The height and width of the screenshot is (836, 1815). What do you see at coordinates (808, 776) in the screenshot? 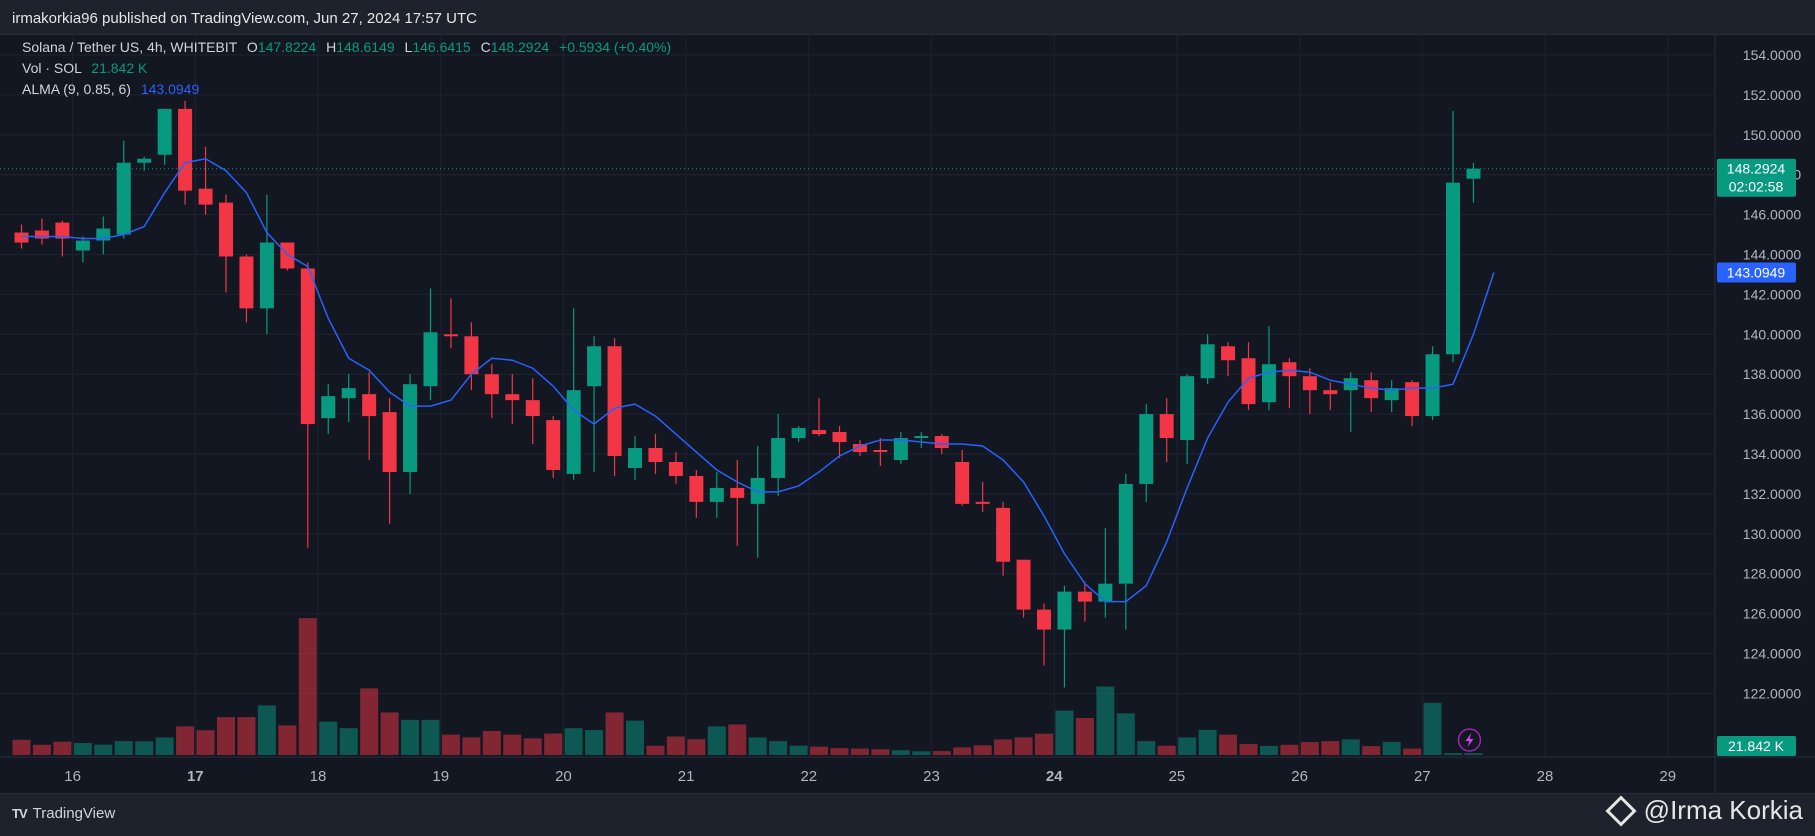
I see `x-tick-label: 22` at bounding box center [808, 776].